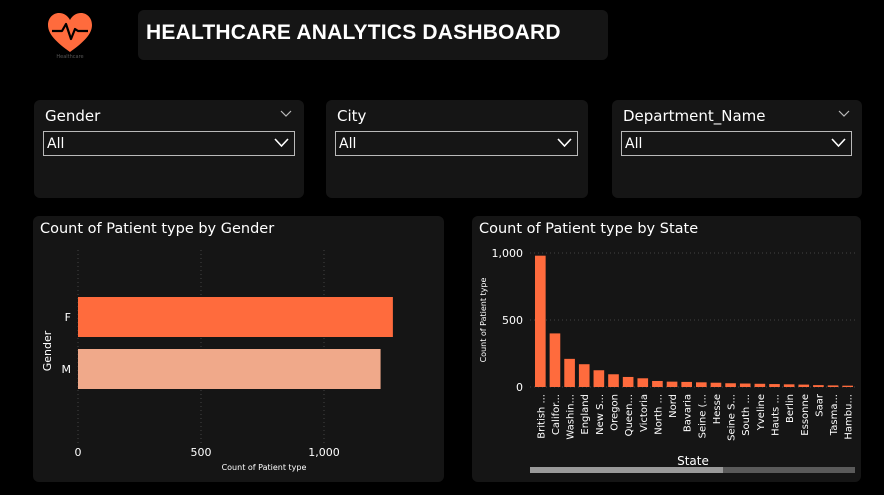 The height and width of the screenshot is (495, 884). Describe the element at coordinates (201, 452) in the screenshot. I see `x-tick-label: 500` at that location.